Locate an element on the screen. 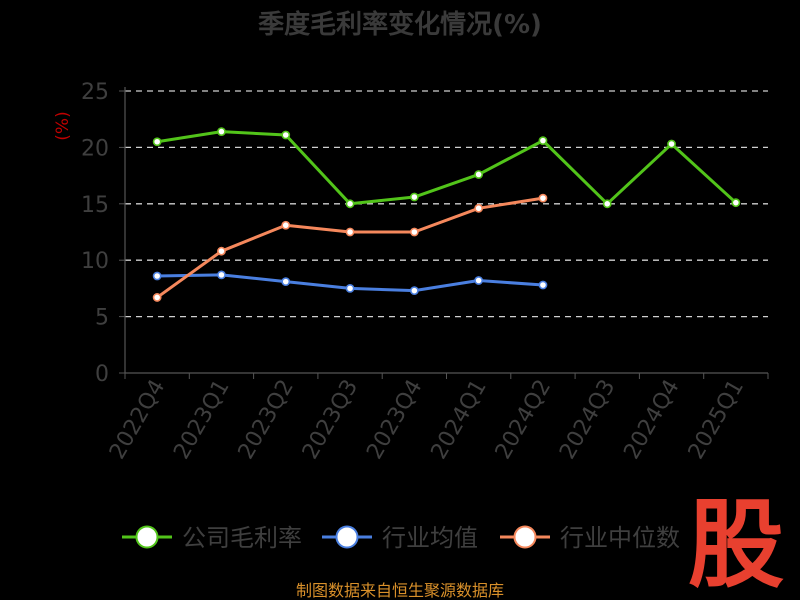  x-tick-label: 2024Q2 is located at coordinates (523, 420).